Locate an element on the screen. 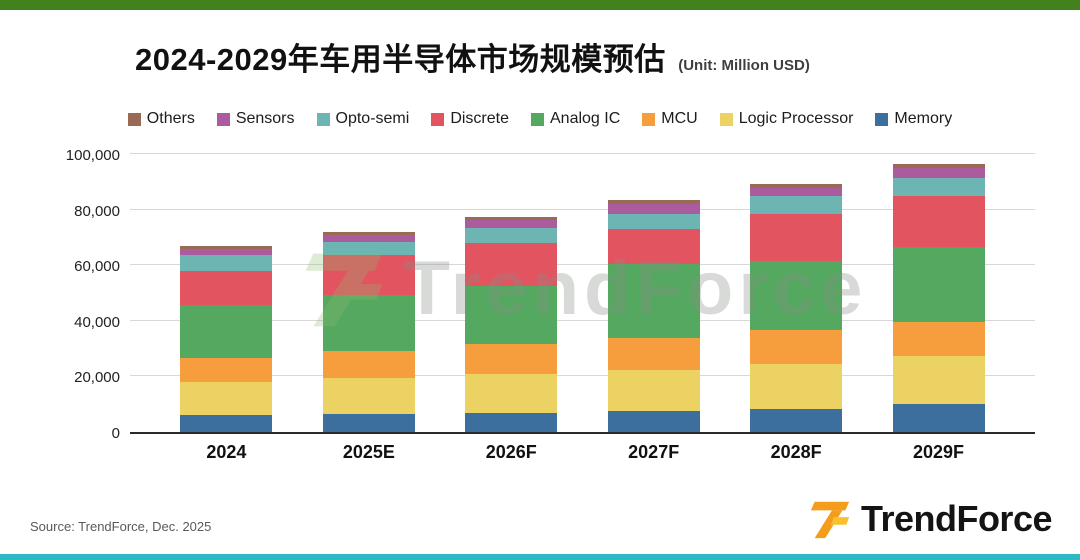  legend-label: Opto-semi is located at coordinates (372, 118).